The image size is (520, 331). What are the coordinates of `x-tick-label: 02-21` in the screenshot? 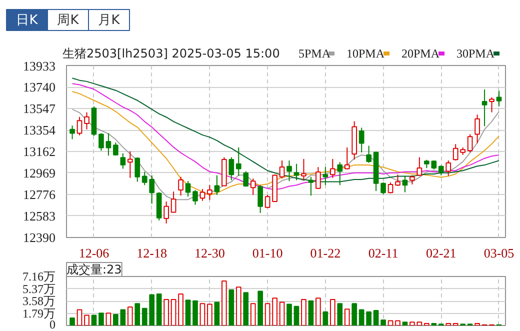 It's located at (441, 253).